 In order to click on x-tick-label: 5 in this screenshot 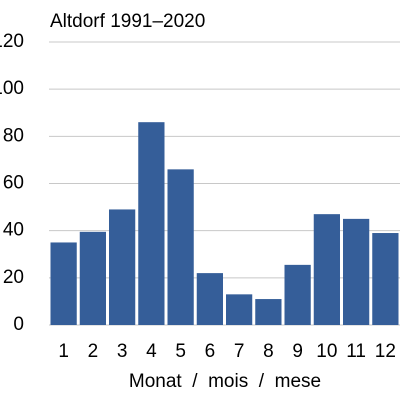, I will do `click(180, 351)`.